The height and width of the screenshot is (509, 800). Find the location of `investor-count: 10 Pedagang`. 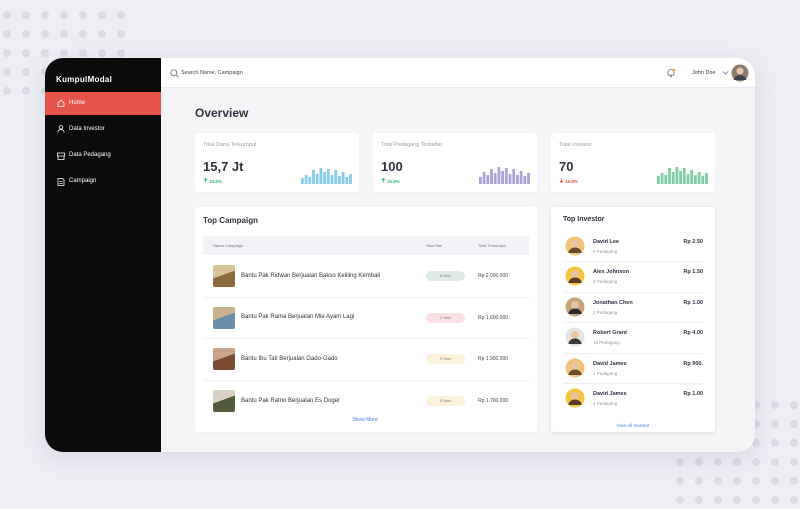

investor-count: 10 Pedagang is located at coordinates (606, 343).